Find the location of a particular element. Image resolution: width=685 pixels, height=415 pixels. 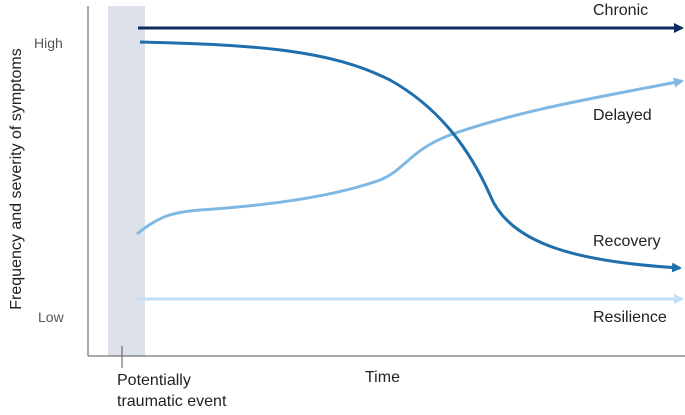

event-label-line2: traumatic event is located at coordinates (172, 401).